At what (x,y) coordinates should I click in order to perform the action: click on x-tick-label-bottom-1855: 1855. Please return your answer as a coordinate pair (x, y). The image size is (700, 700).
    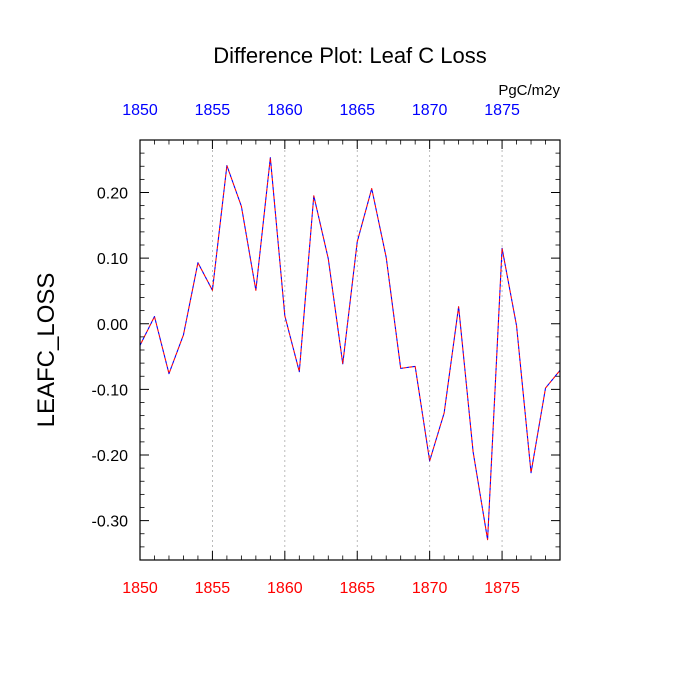
    Looking at the image, I should click on (213, 588).